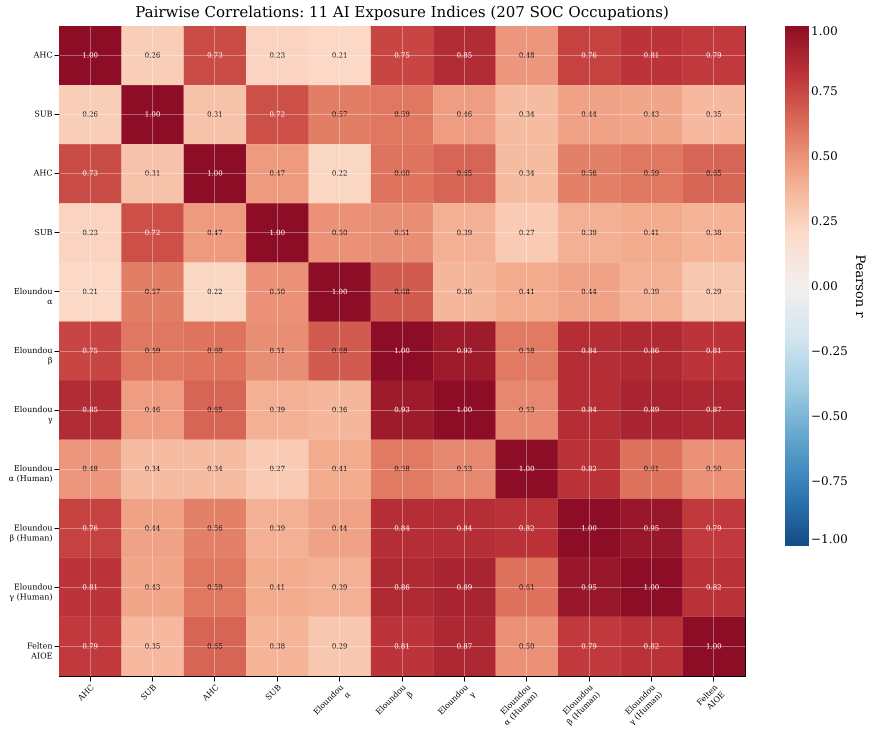 The height and width of the screenshot is (740, 893). I want to click on color-bar-label: 0.00, so click(824, 286).